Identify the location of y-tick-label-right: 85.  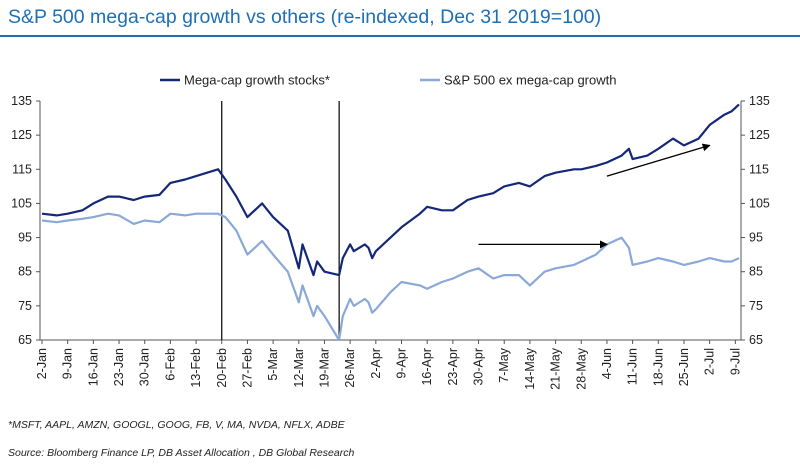
(756, 272).